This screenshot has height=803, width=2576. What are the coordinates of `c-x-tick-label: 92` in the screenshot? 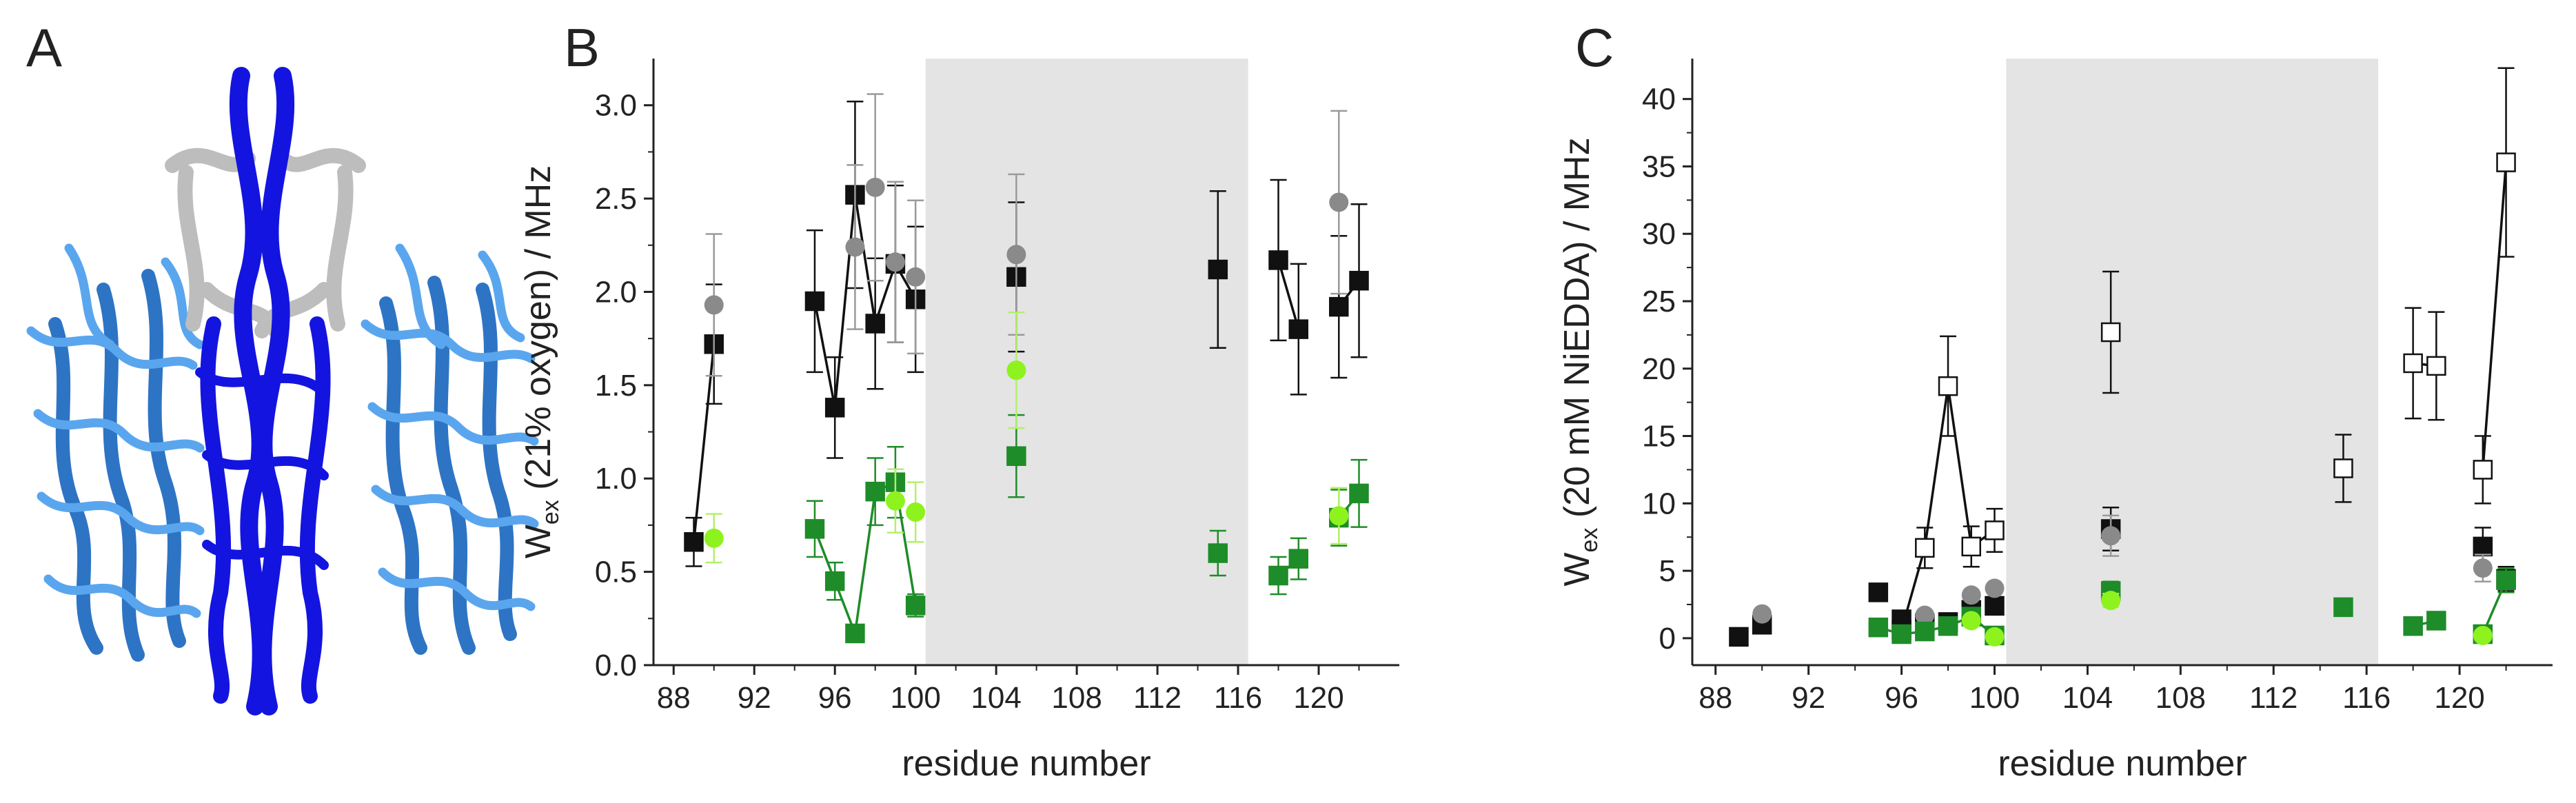 It's located at (1808, 698).